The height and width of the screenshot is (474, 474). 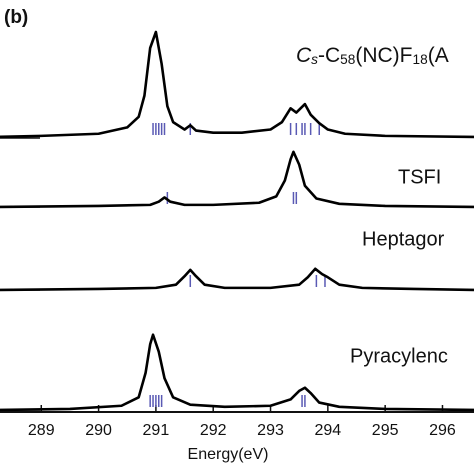 What do you see at coordinates (270, 430) in the screenshot?
I see `x-tick-label: 293` at bounding box center [270, 430].